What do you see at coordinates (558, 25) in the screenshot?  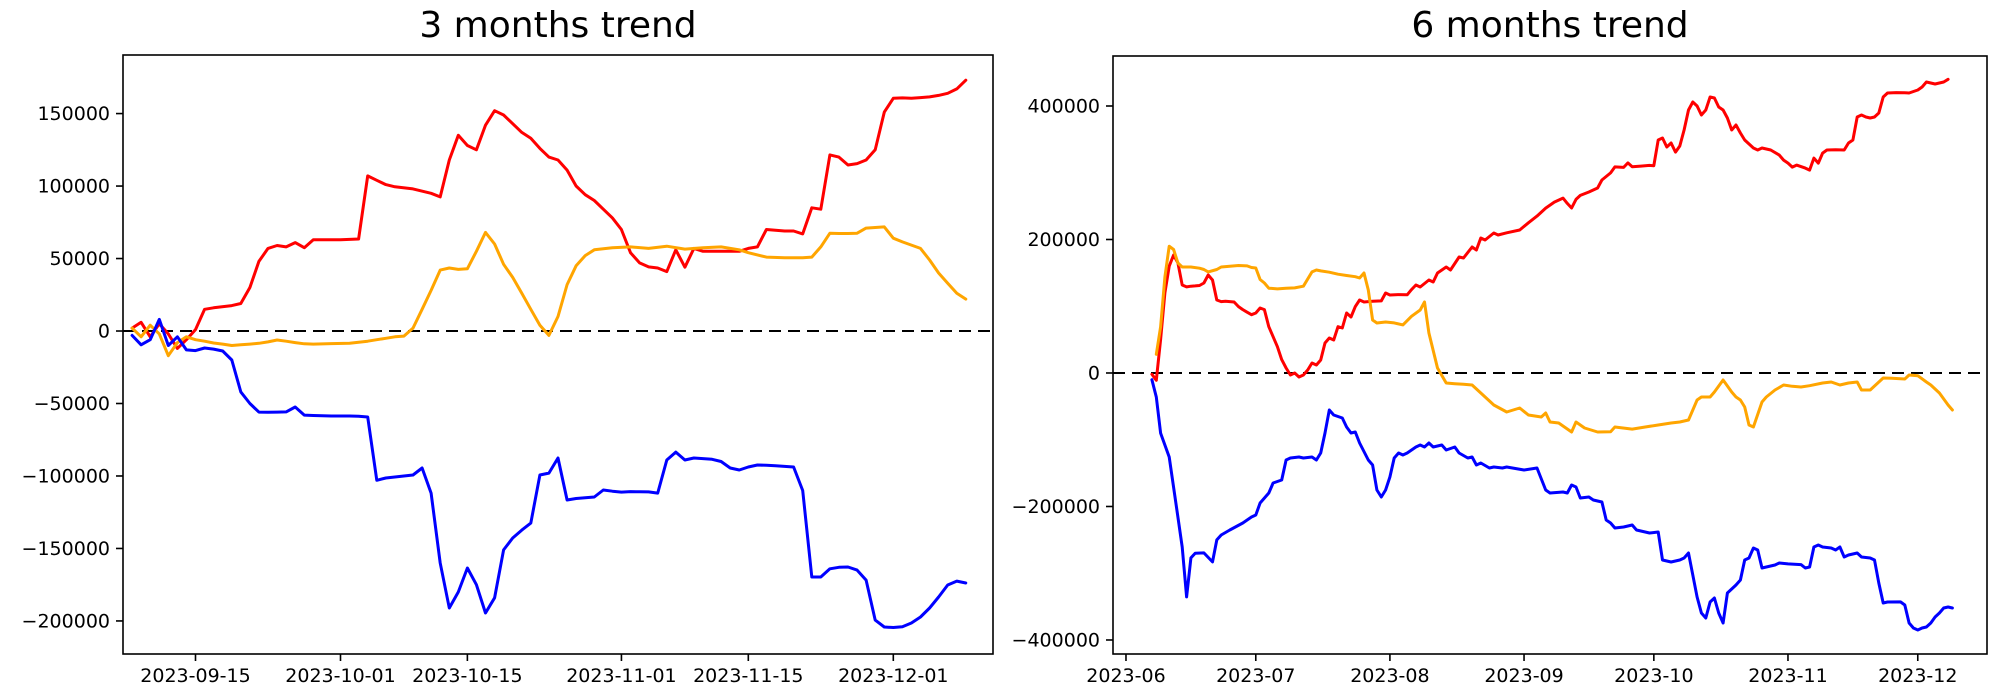 I see `chart-title-3-months: 3 months trend` at bounding box center [558, 25].